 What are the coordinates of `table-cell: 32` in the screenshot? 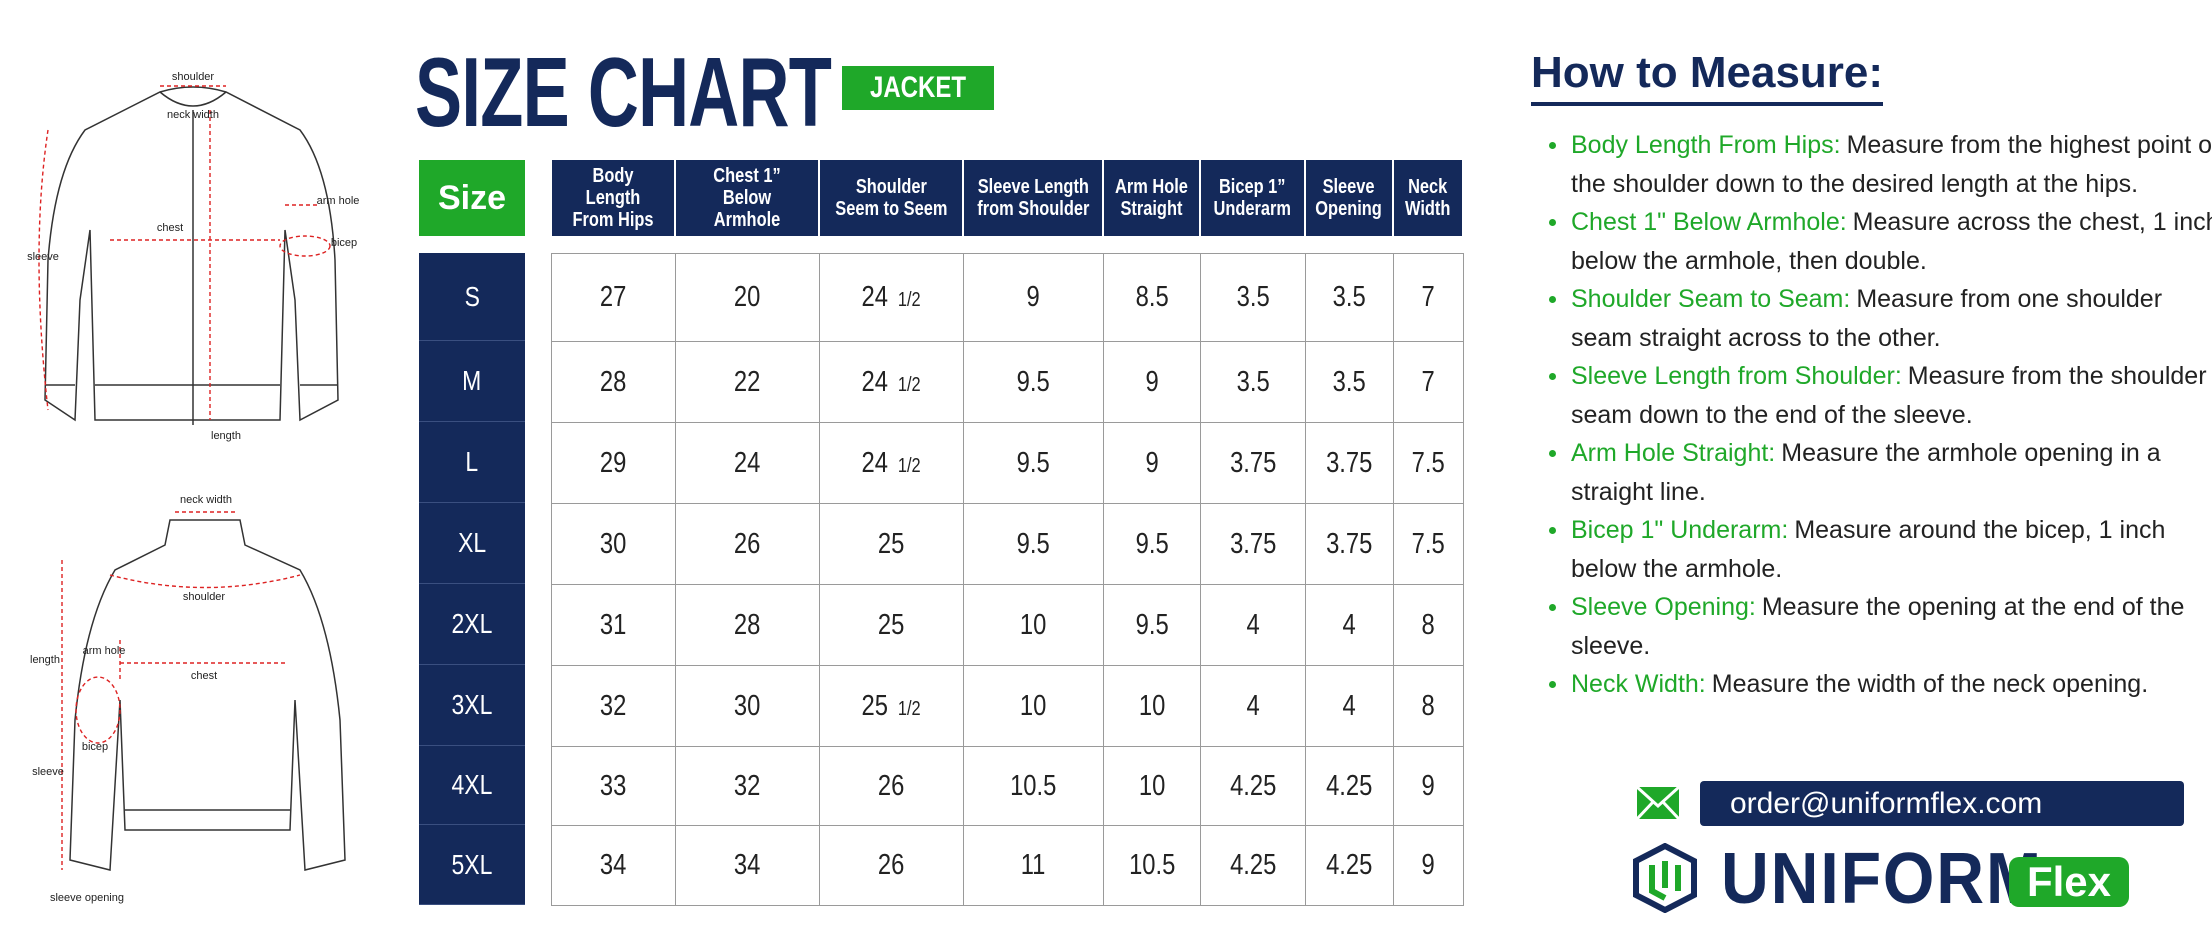 It's located at (747, 786).